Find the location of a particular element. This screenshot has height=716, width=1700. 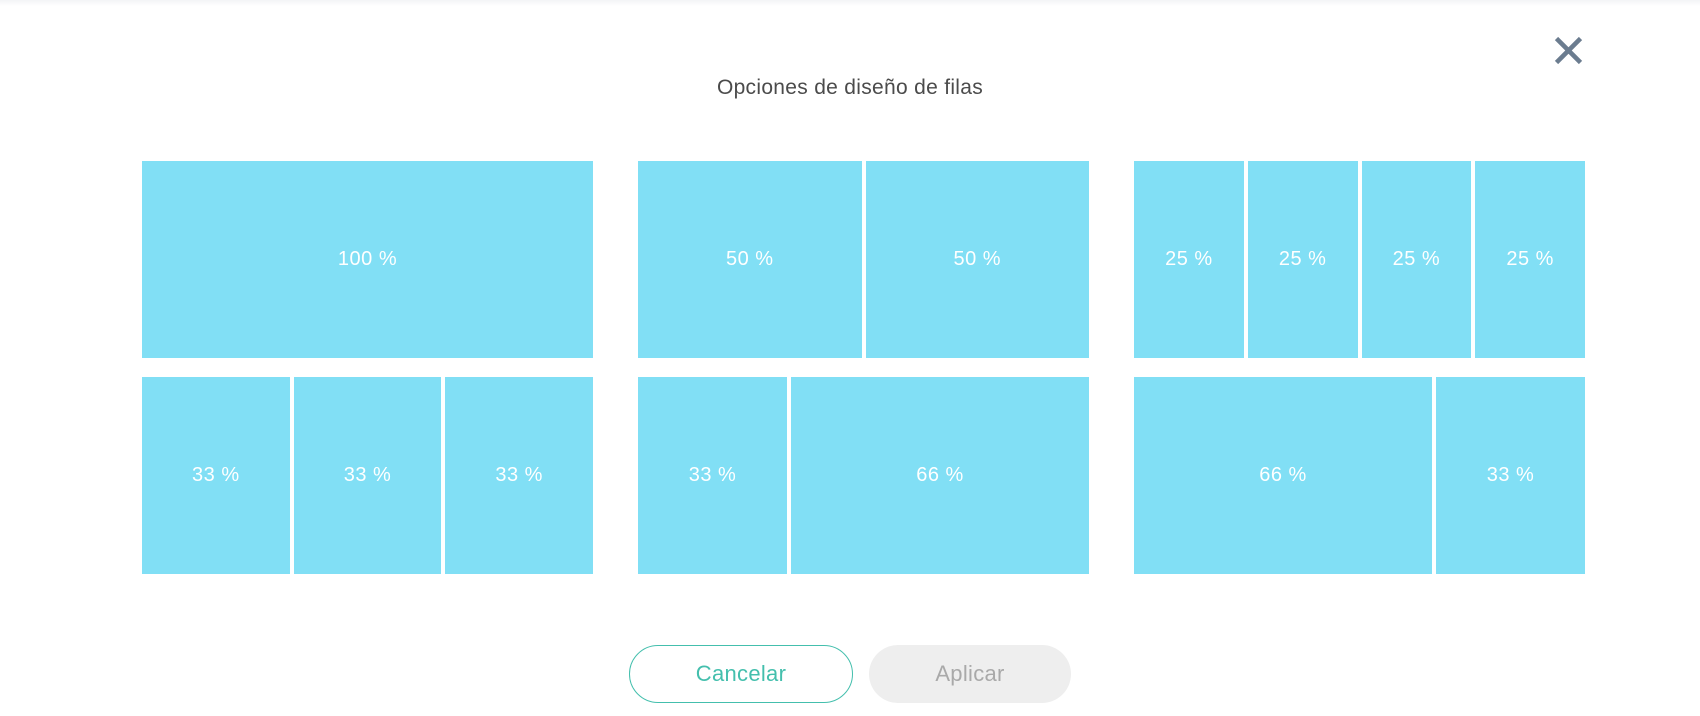

close-button is located at coordinates (1568, 50).